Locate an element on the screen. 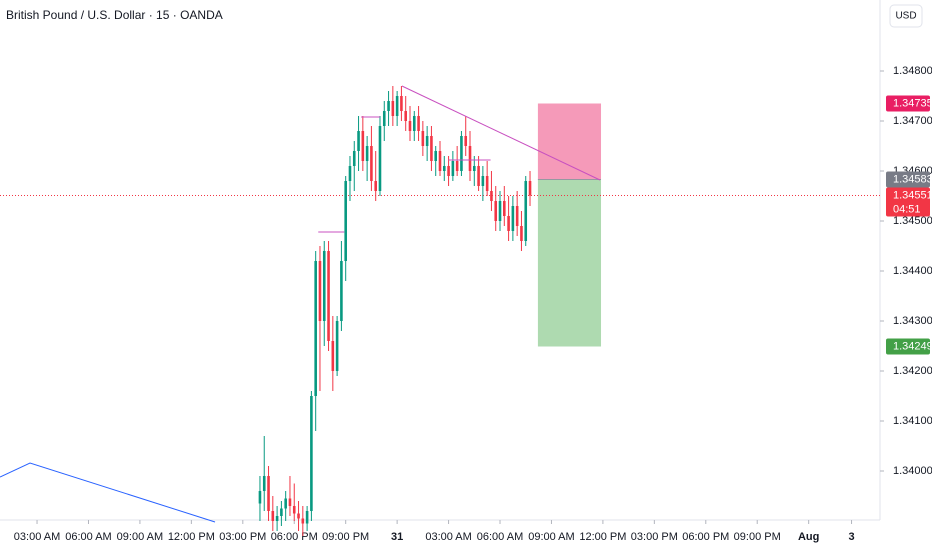 This screenshot has width=932, height=550. y-tick-label: 1.34200 is located at coordinates (912, 371).